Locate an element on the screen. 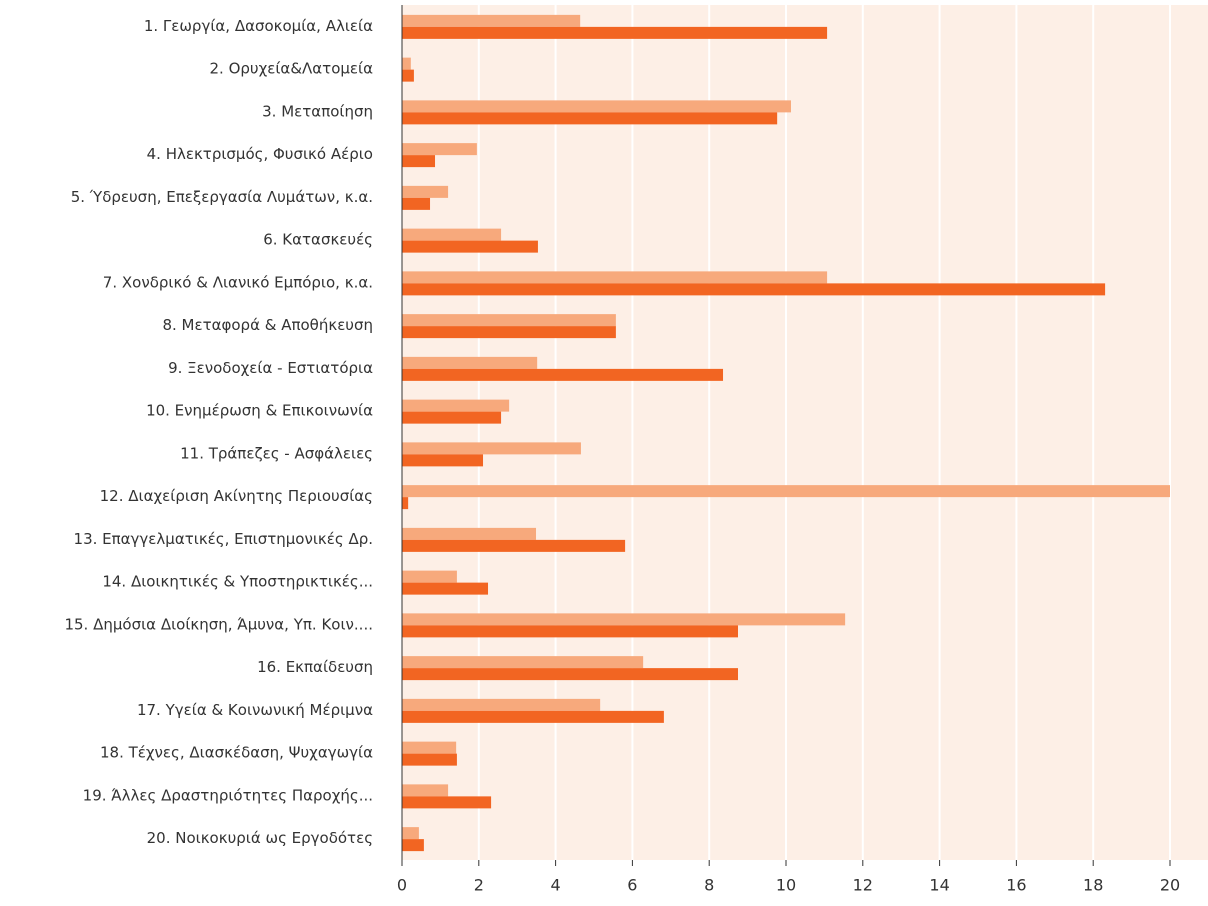 This screenshot has width=1208, height=906. y-tick-label: 7. Χονδρικό & Λιανικό Εμπόριο, κ.α. is located at coordinates (238, 282).